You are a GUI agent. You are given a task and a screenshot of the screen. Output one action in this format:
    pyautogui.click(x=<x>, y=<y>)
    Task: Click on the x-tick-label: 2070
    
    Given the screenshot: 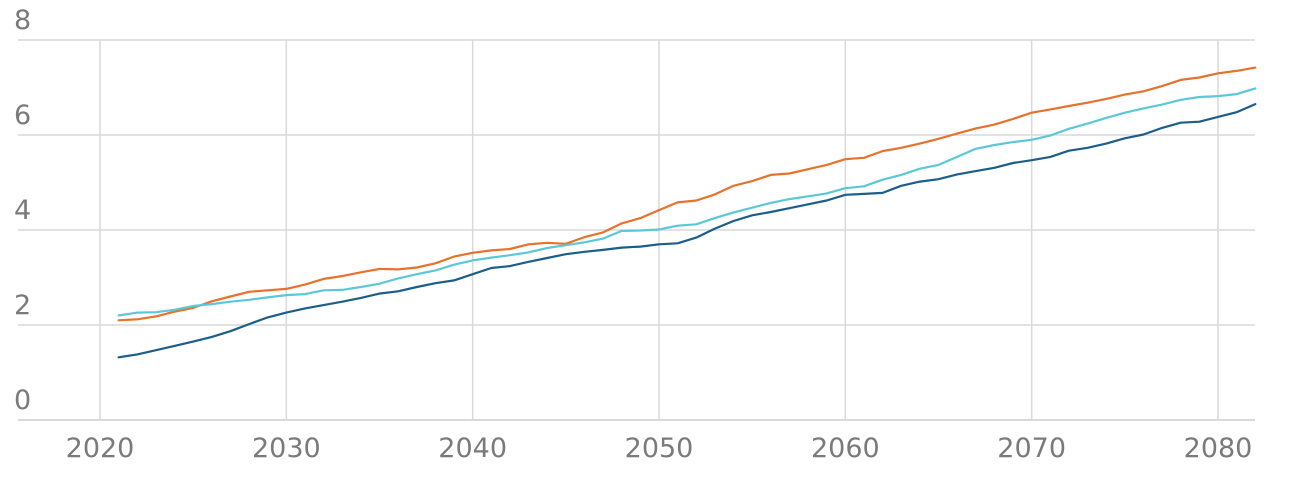 What is the action you would take?
    pyautogui.click(x=1031, y=448)
    